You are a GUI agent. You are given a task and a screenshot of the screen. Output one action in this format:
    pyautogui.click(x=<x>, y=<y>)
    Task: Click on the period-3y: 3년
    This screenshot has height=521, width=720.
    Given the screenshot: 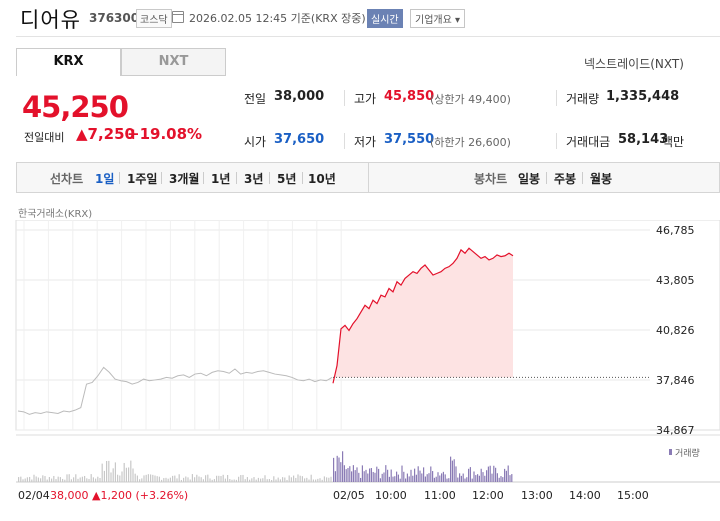 What is the action you would take?
    pyautogui.click(x=254, y=179)
    